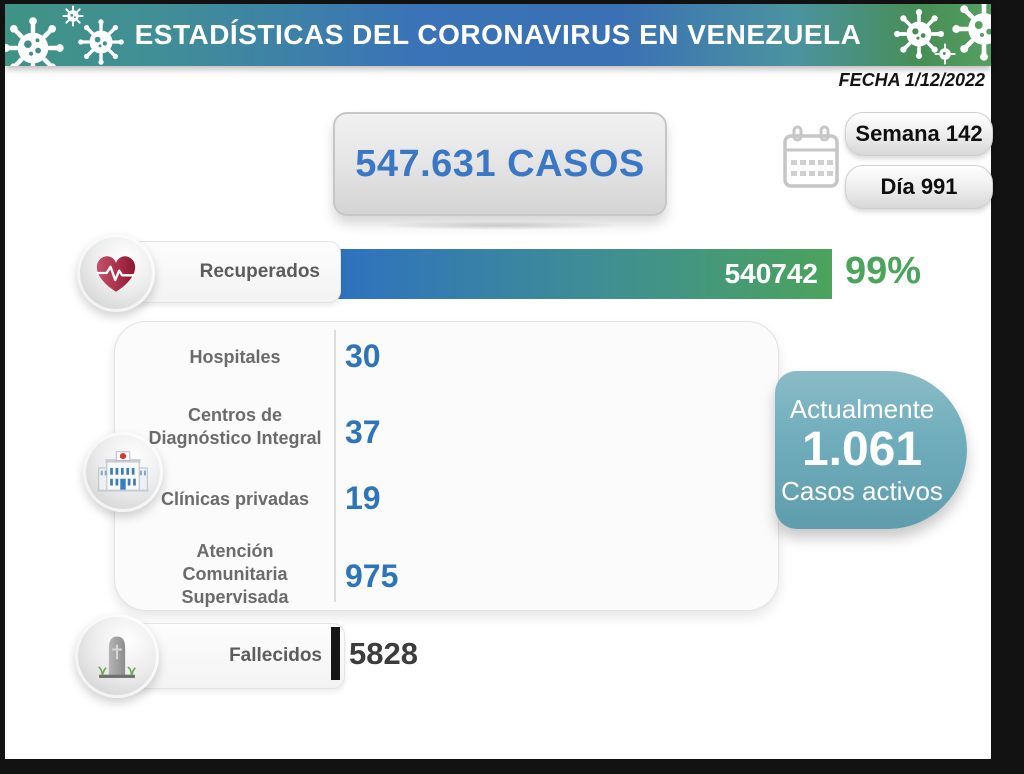 Image resolution: width=1024 pixels, height=774 pixels. What do you see at coordinates (259, 271) in the screenshot?
I see `recovered-label: Recuperados` at bounding box center [259, 271].